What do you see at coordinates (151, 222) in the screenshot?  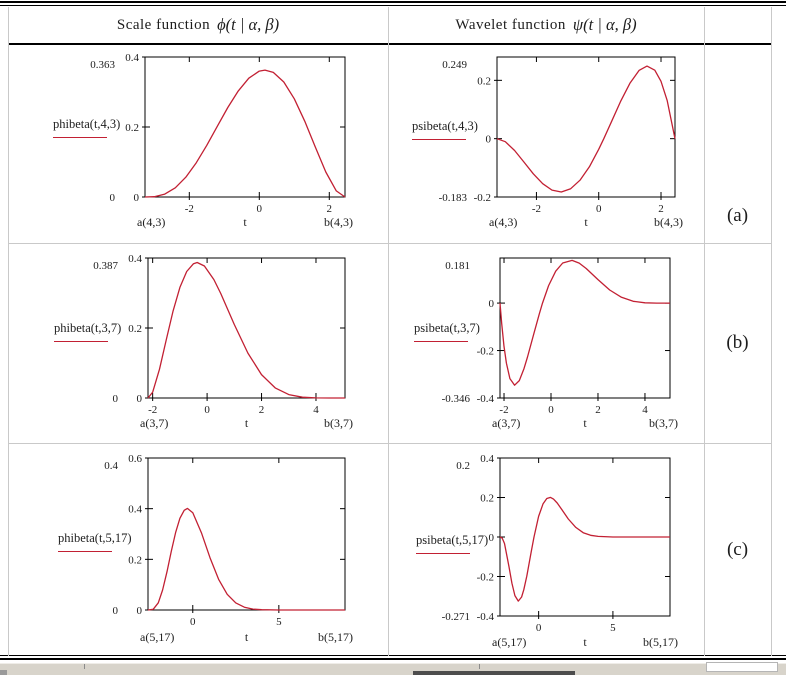 I see `x-range-label-a: a(4,3)` at bounding box center [151, 222].